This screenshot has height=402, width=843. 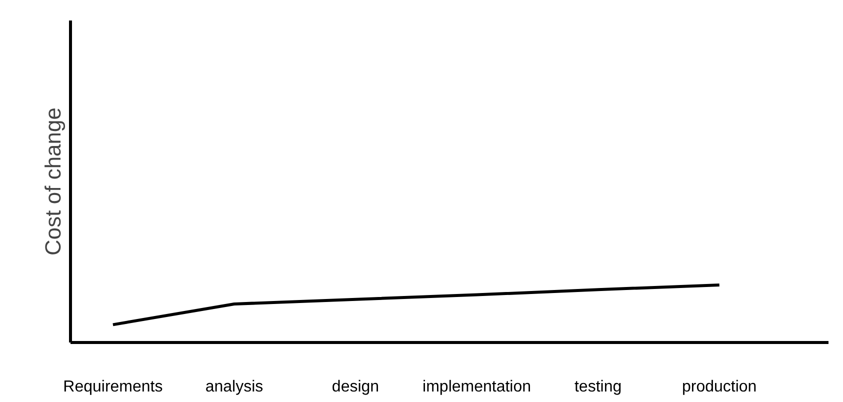 I want to click on x-tick-label: design, so click(x=356, y=387).